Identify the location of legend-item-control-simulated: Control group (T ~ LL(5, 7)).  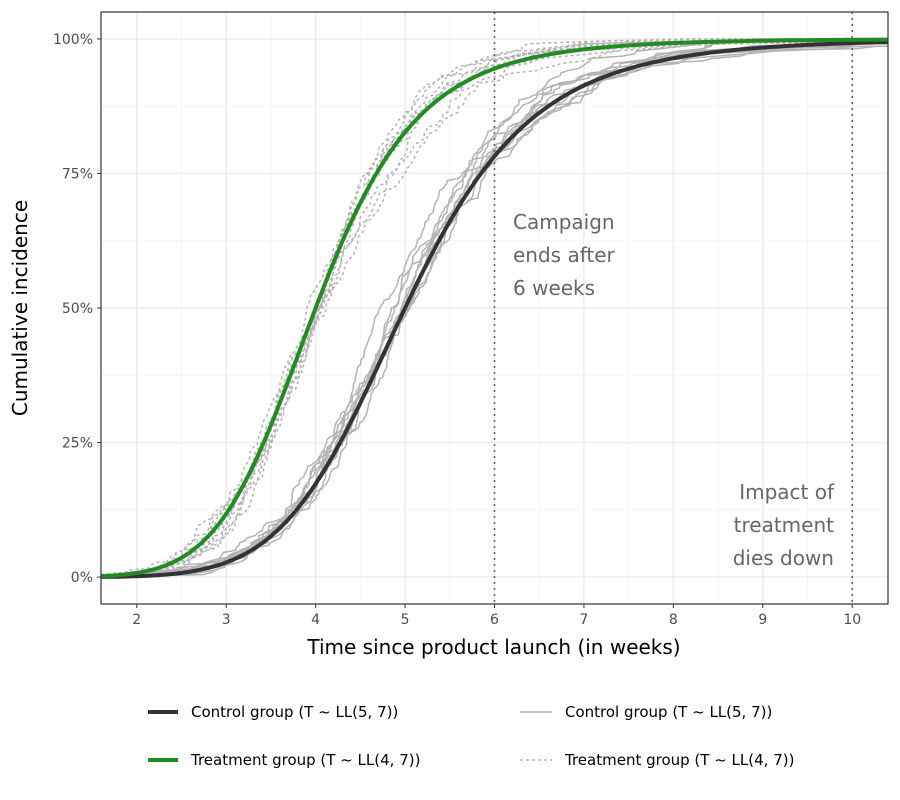
(646, 712).